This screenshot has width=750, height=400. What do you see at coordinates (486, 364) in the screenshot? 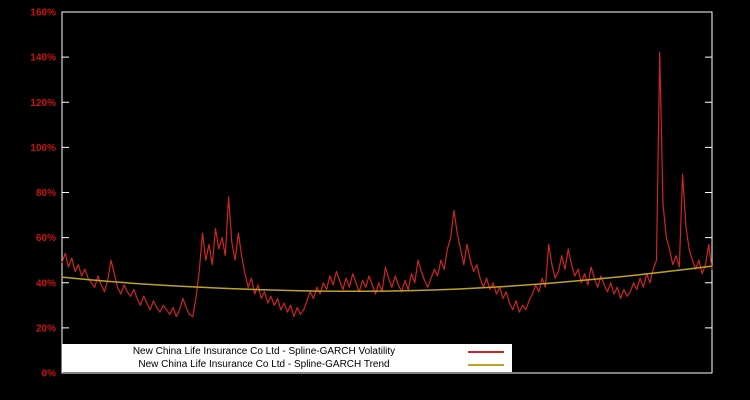
I see `legend-line-trend-icon` at bounding box center [486, 364].